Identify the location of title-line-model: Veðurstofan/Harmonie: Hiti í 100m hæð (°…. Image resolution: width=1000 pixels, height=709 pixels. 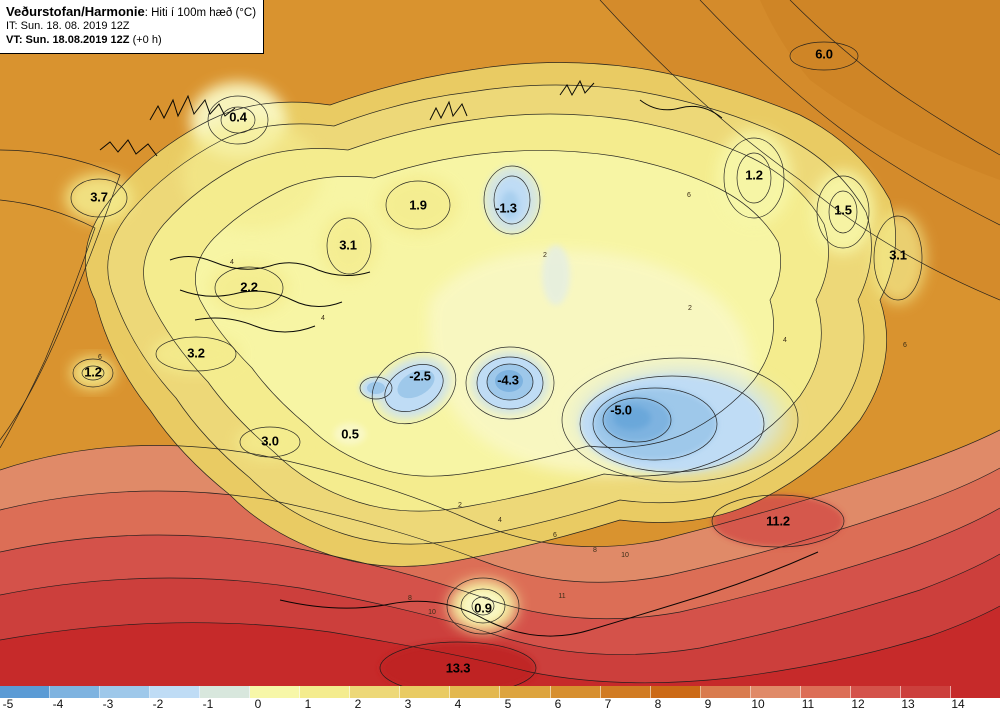
(131, 12).